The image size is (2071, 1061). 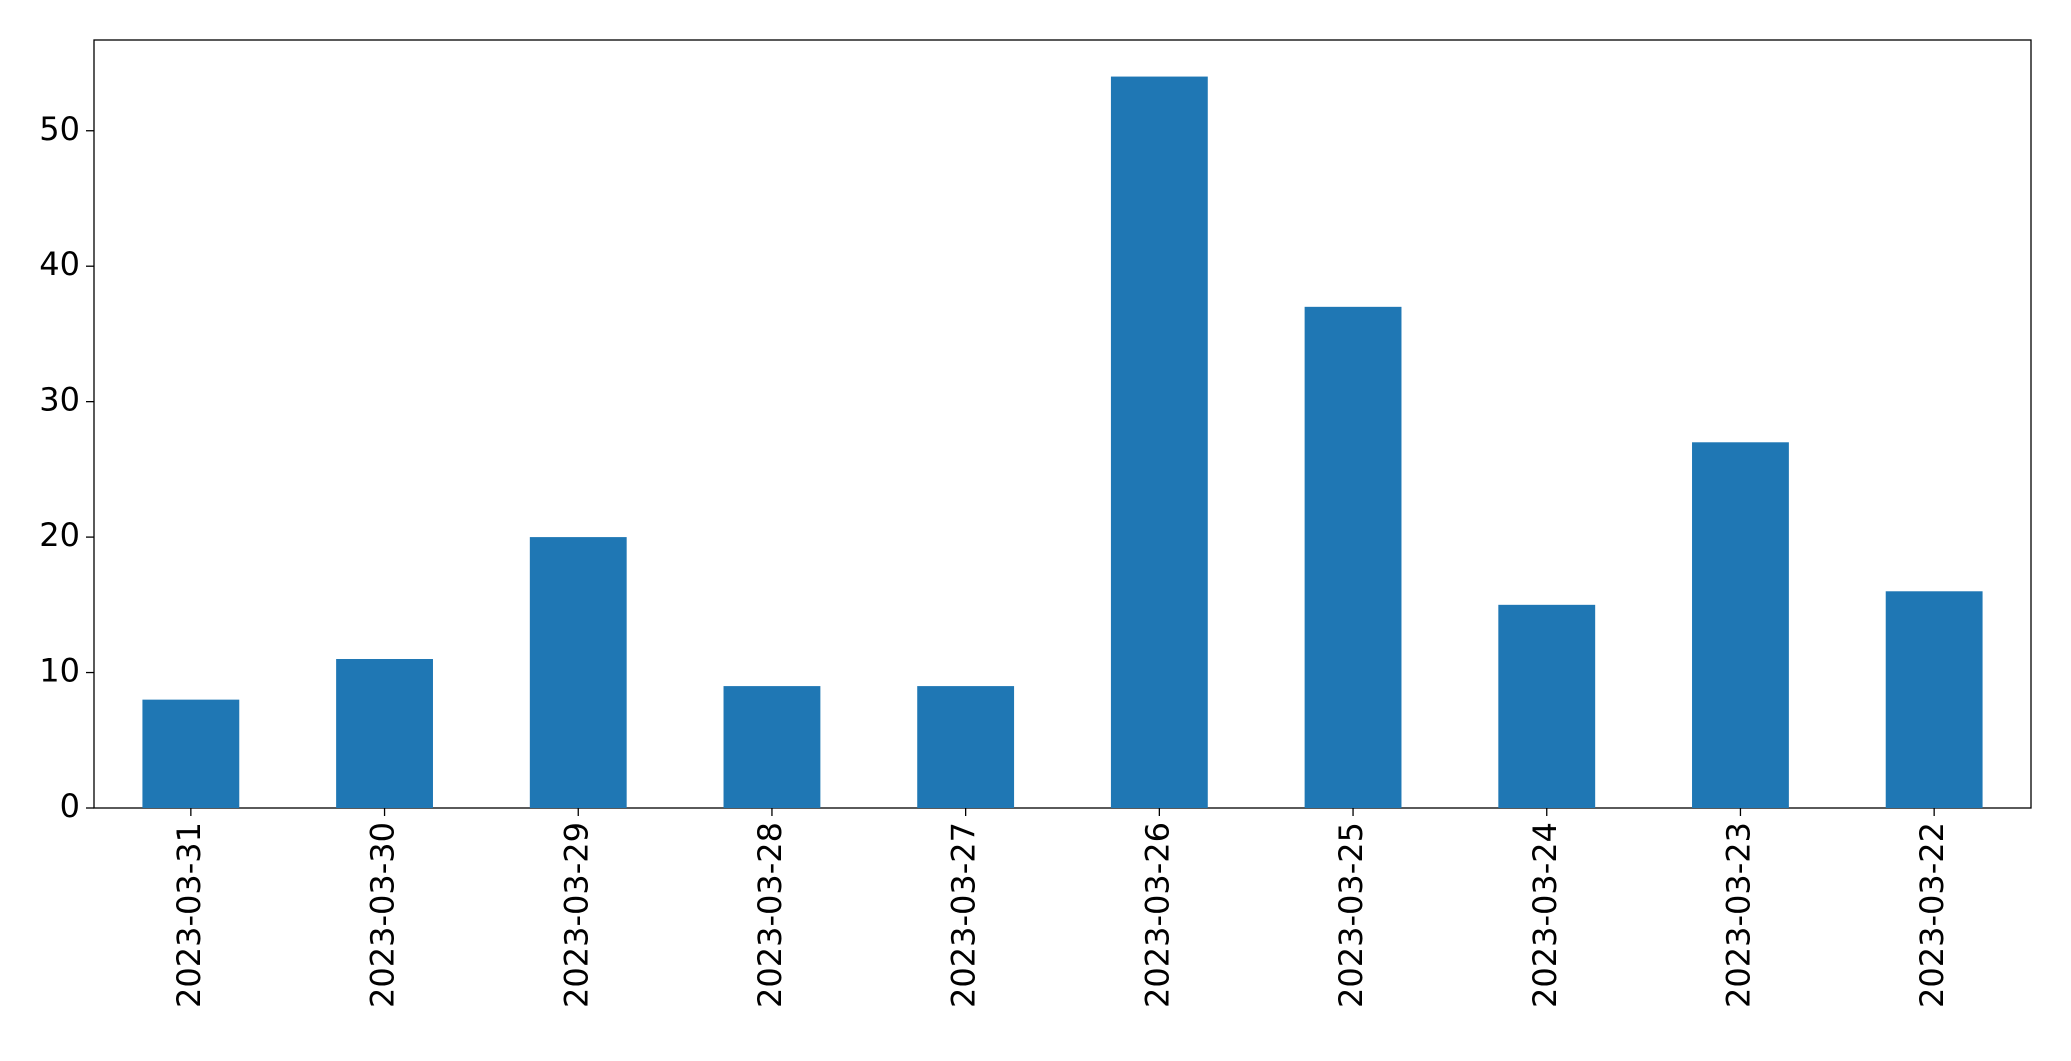 What do you see at coordinates (59, 400) in the screenshot?
I see `y-tick-label: 30` at bounding box center [59, 400].